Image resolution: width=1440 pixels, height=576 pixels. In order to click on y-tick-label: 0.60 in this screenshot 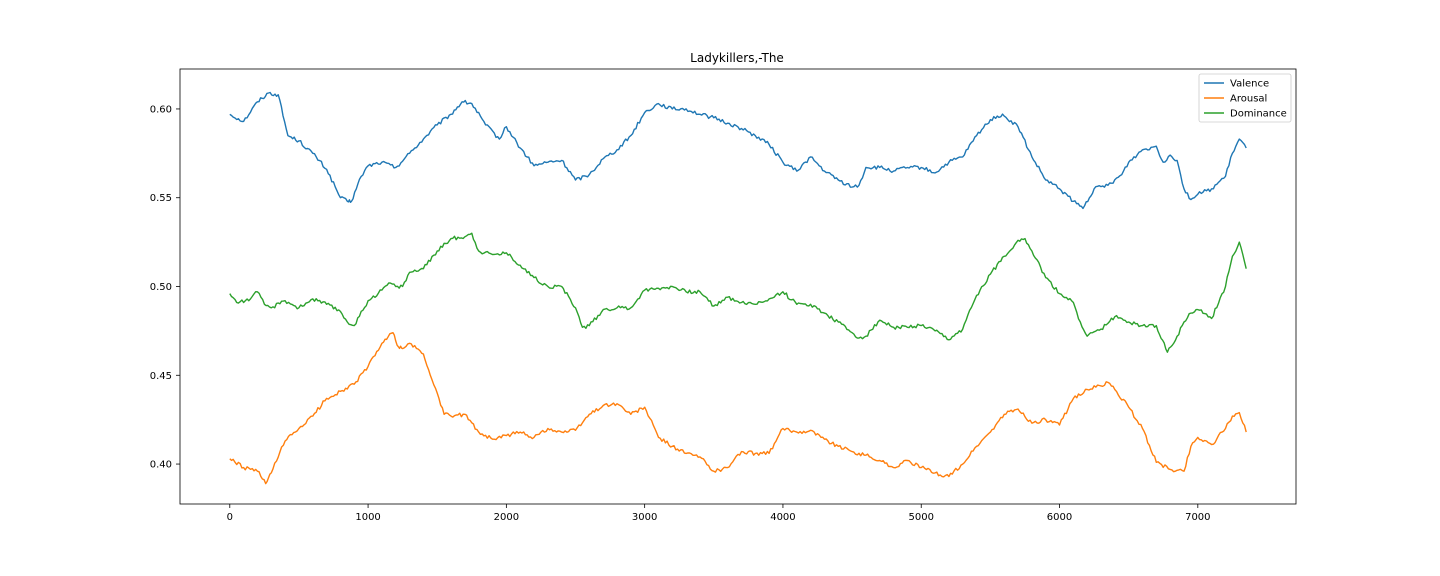, I will do `click(161, 109)`.